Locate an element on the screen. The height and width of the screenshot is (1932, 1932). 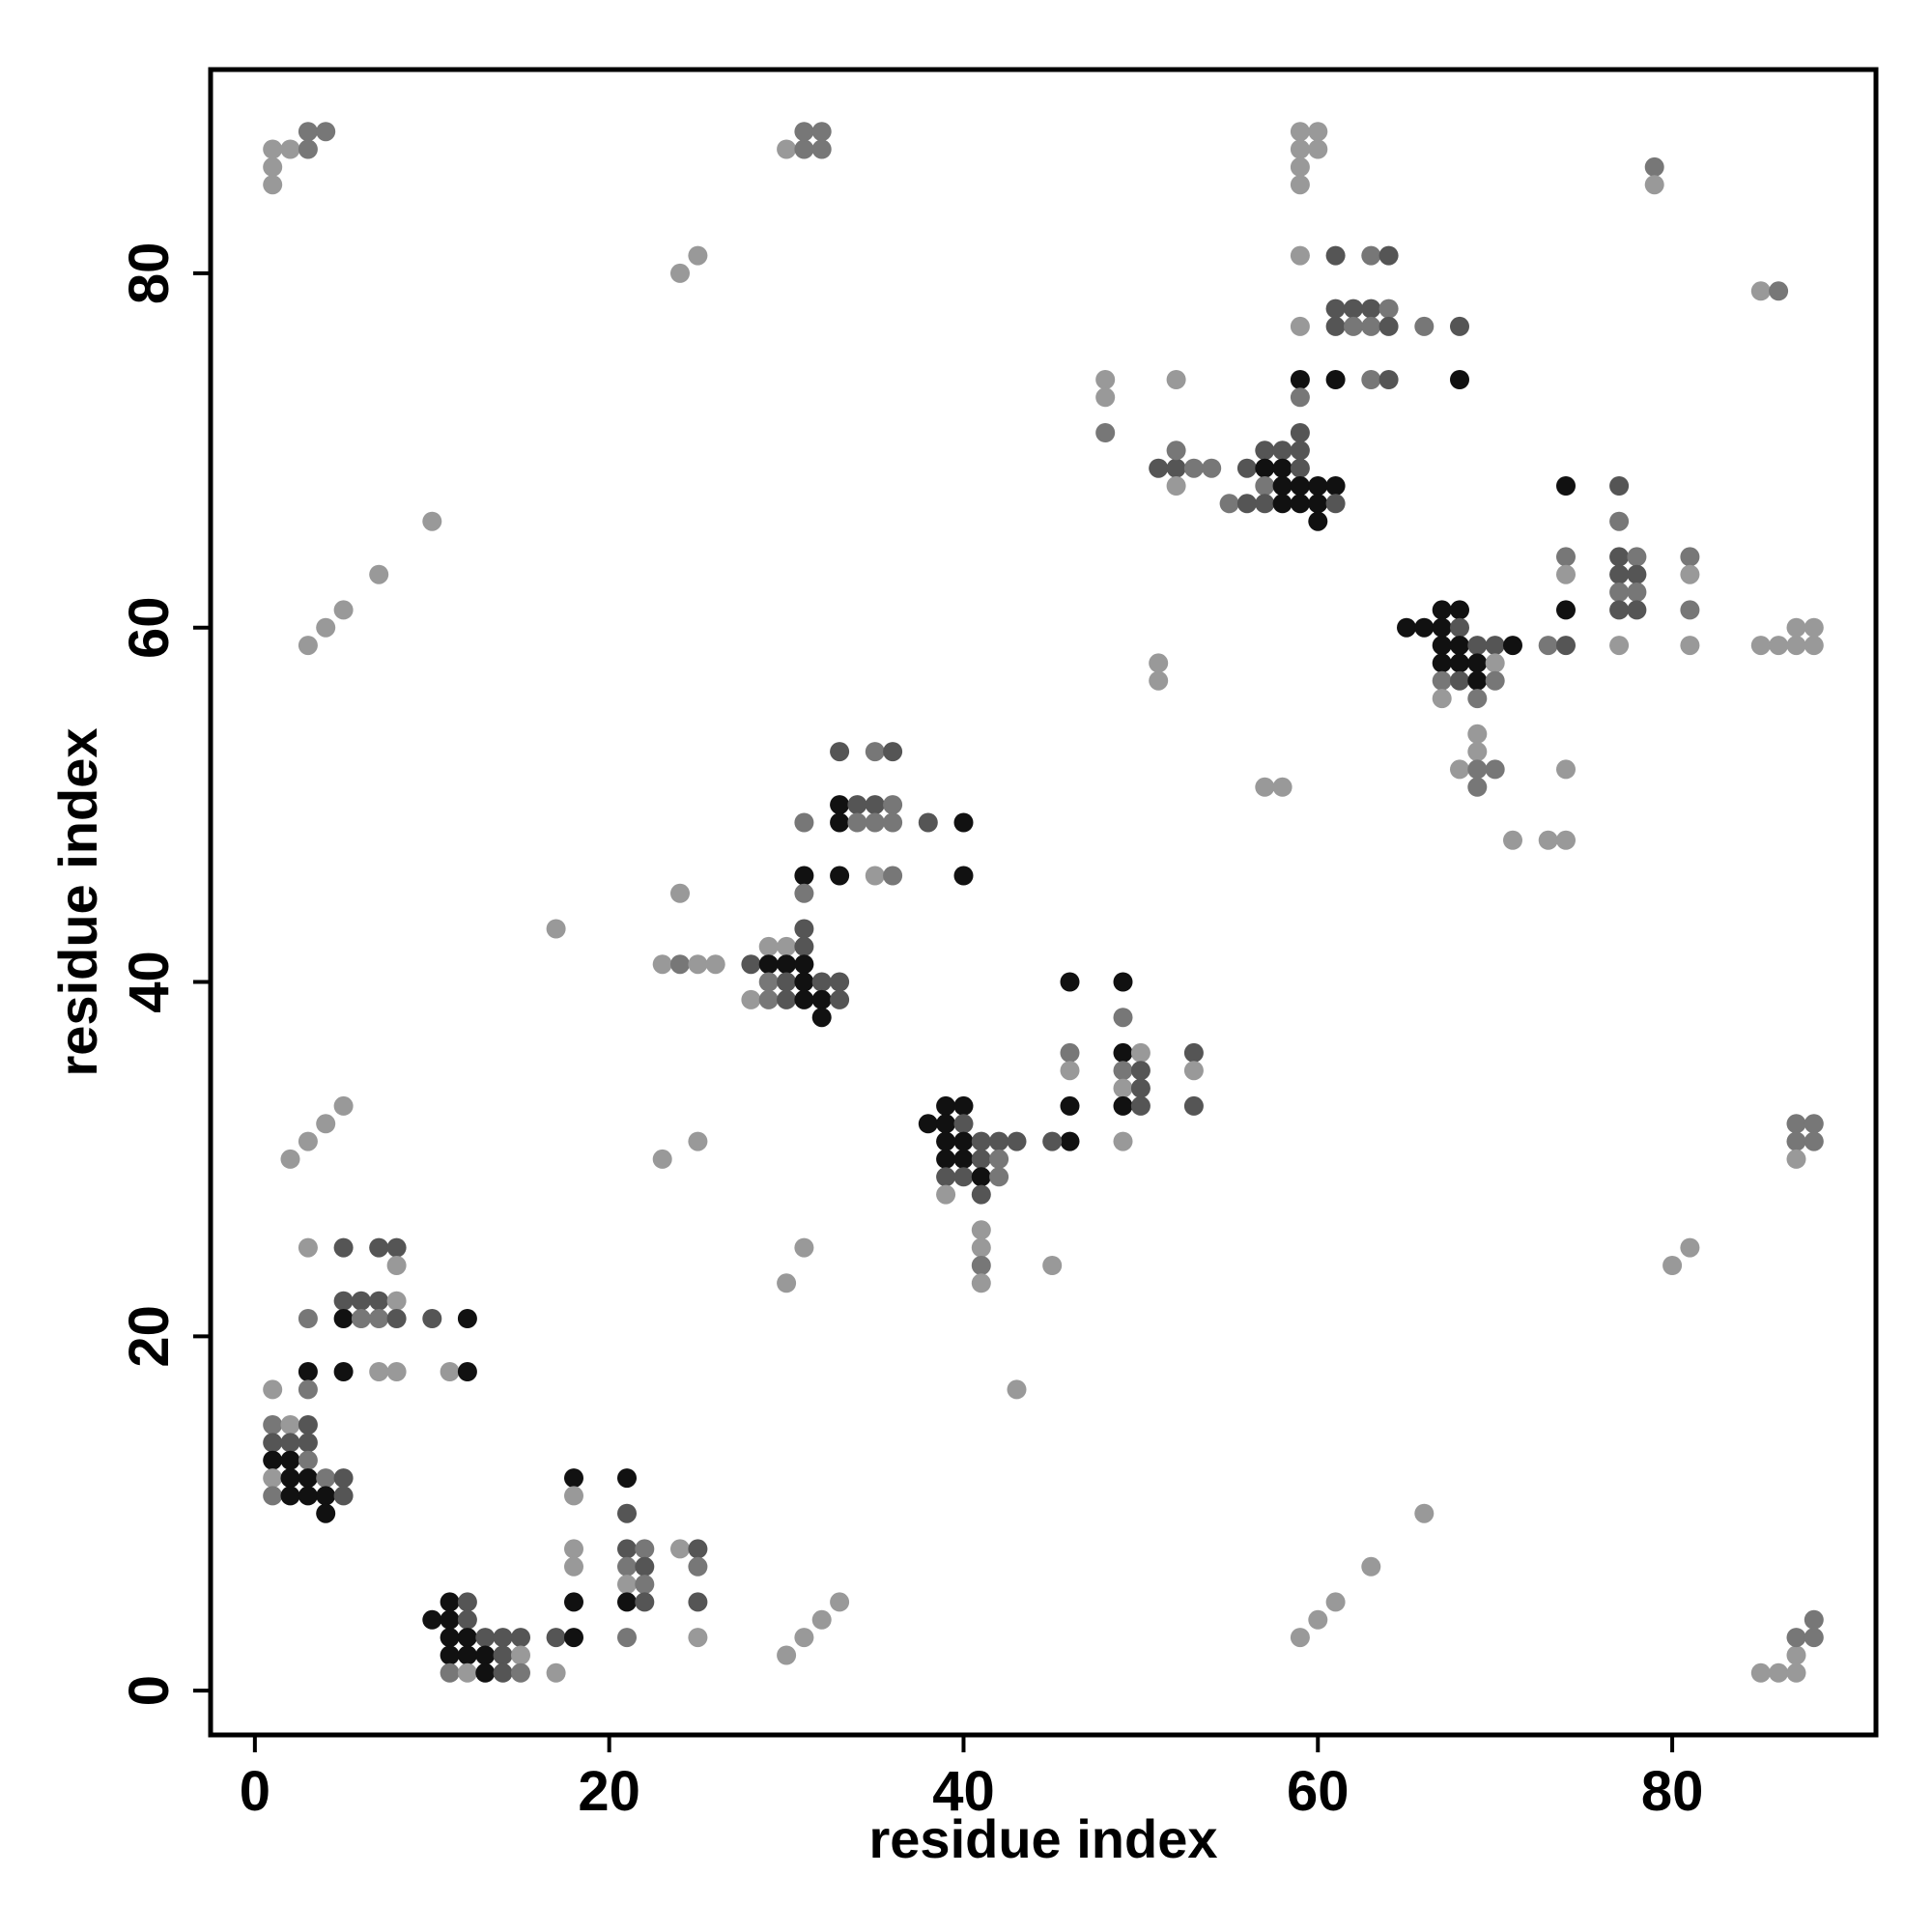
x-tick-label: 40 is located at coordinates (963, 1791).